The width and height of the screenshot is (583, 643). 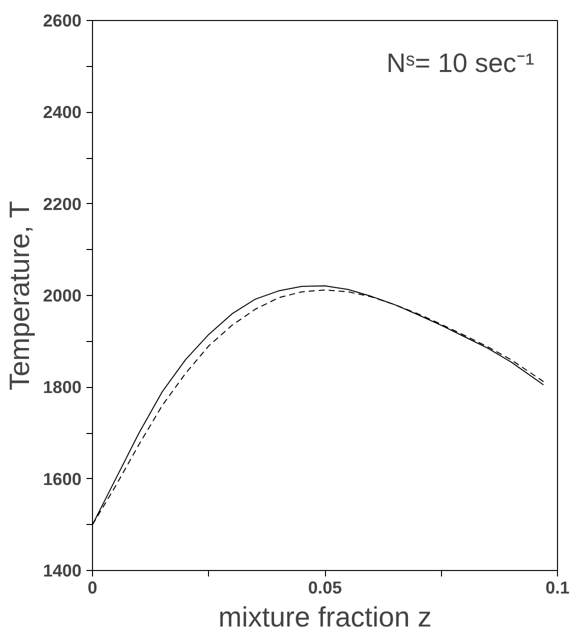 What do you see at coordinates (460, 63) in the screenshot?
I see `annotation: Nˢ= 10 sec⁻¹` at bounding box center [460, 63].